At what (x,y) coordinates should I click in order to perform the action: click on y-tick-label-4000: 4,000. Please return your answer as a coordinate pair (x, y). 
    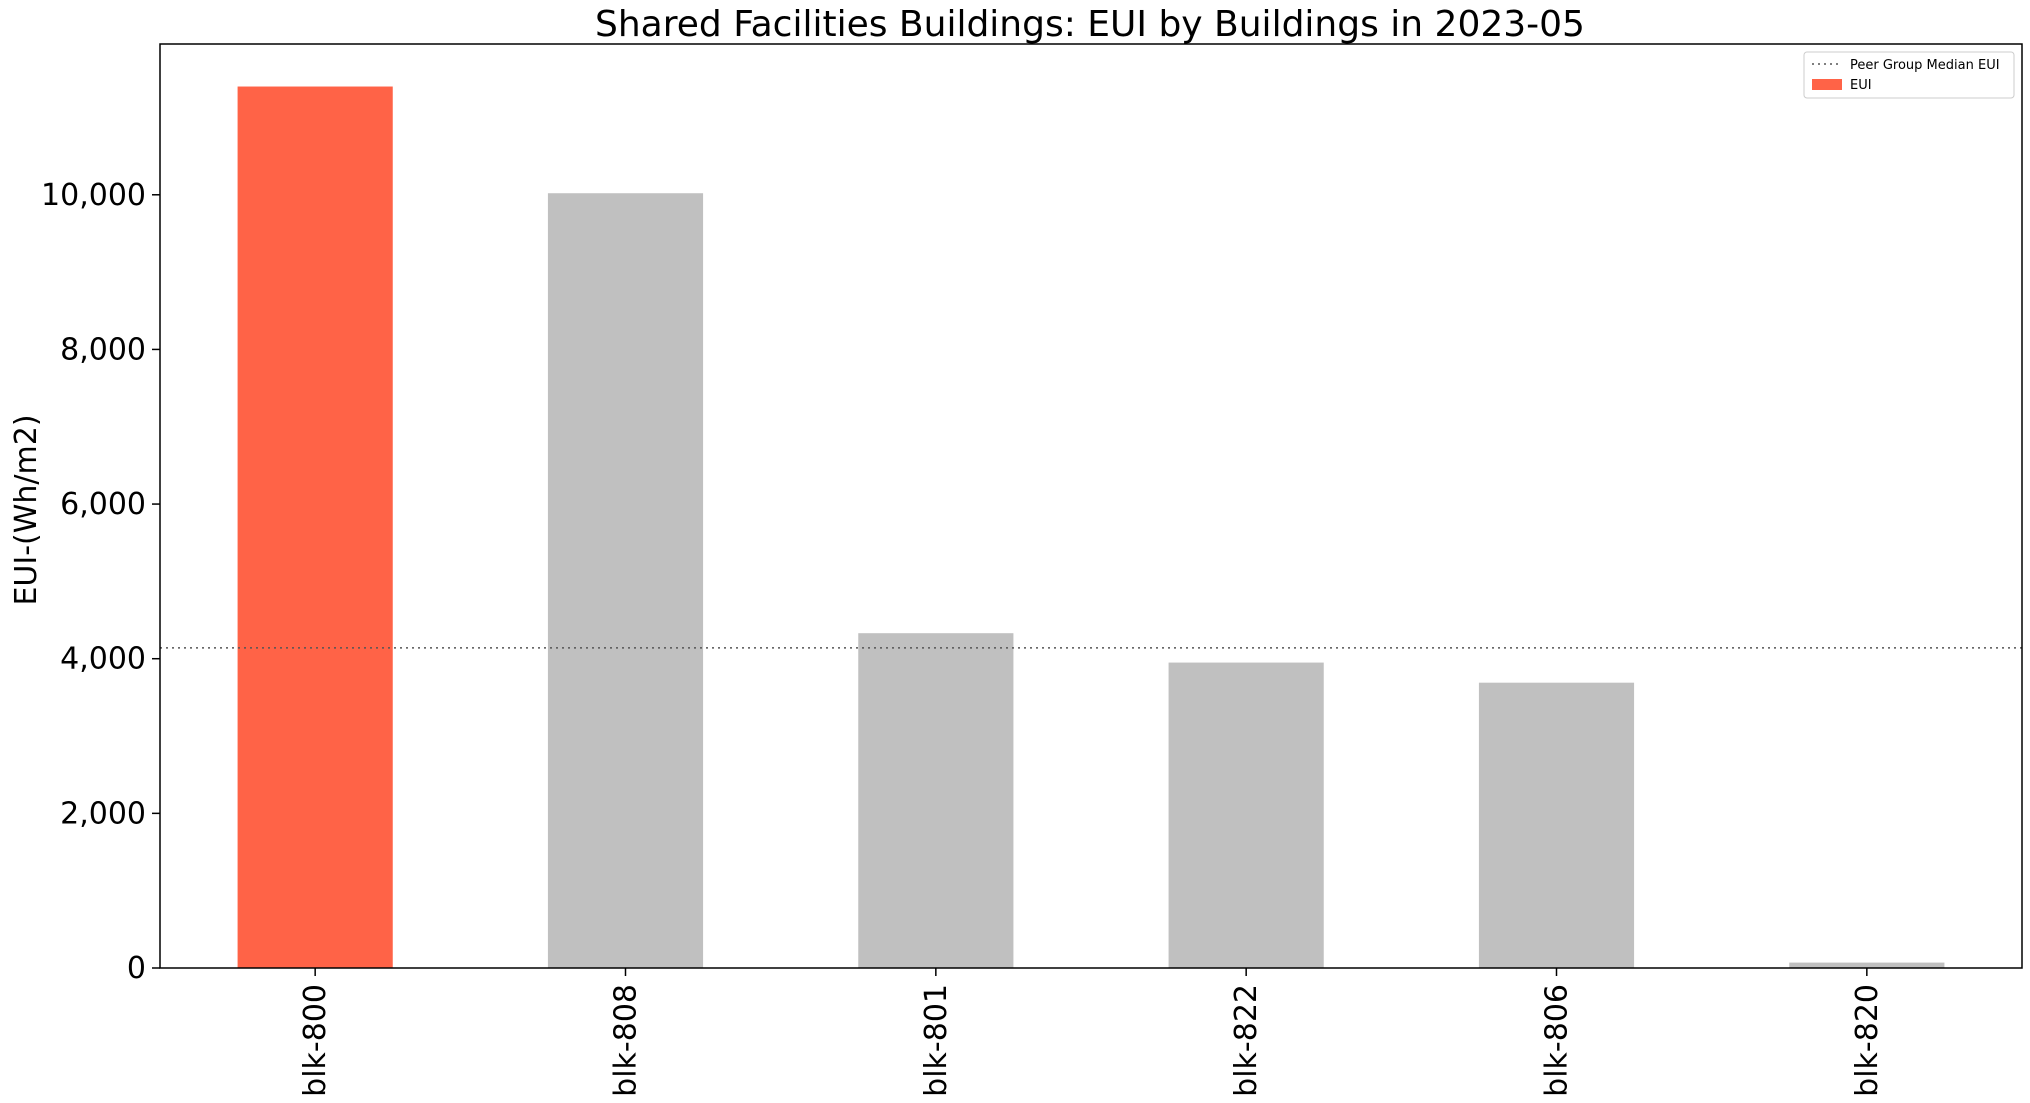
    Looking at the image, I should click on (103, 659).